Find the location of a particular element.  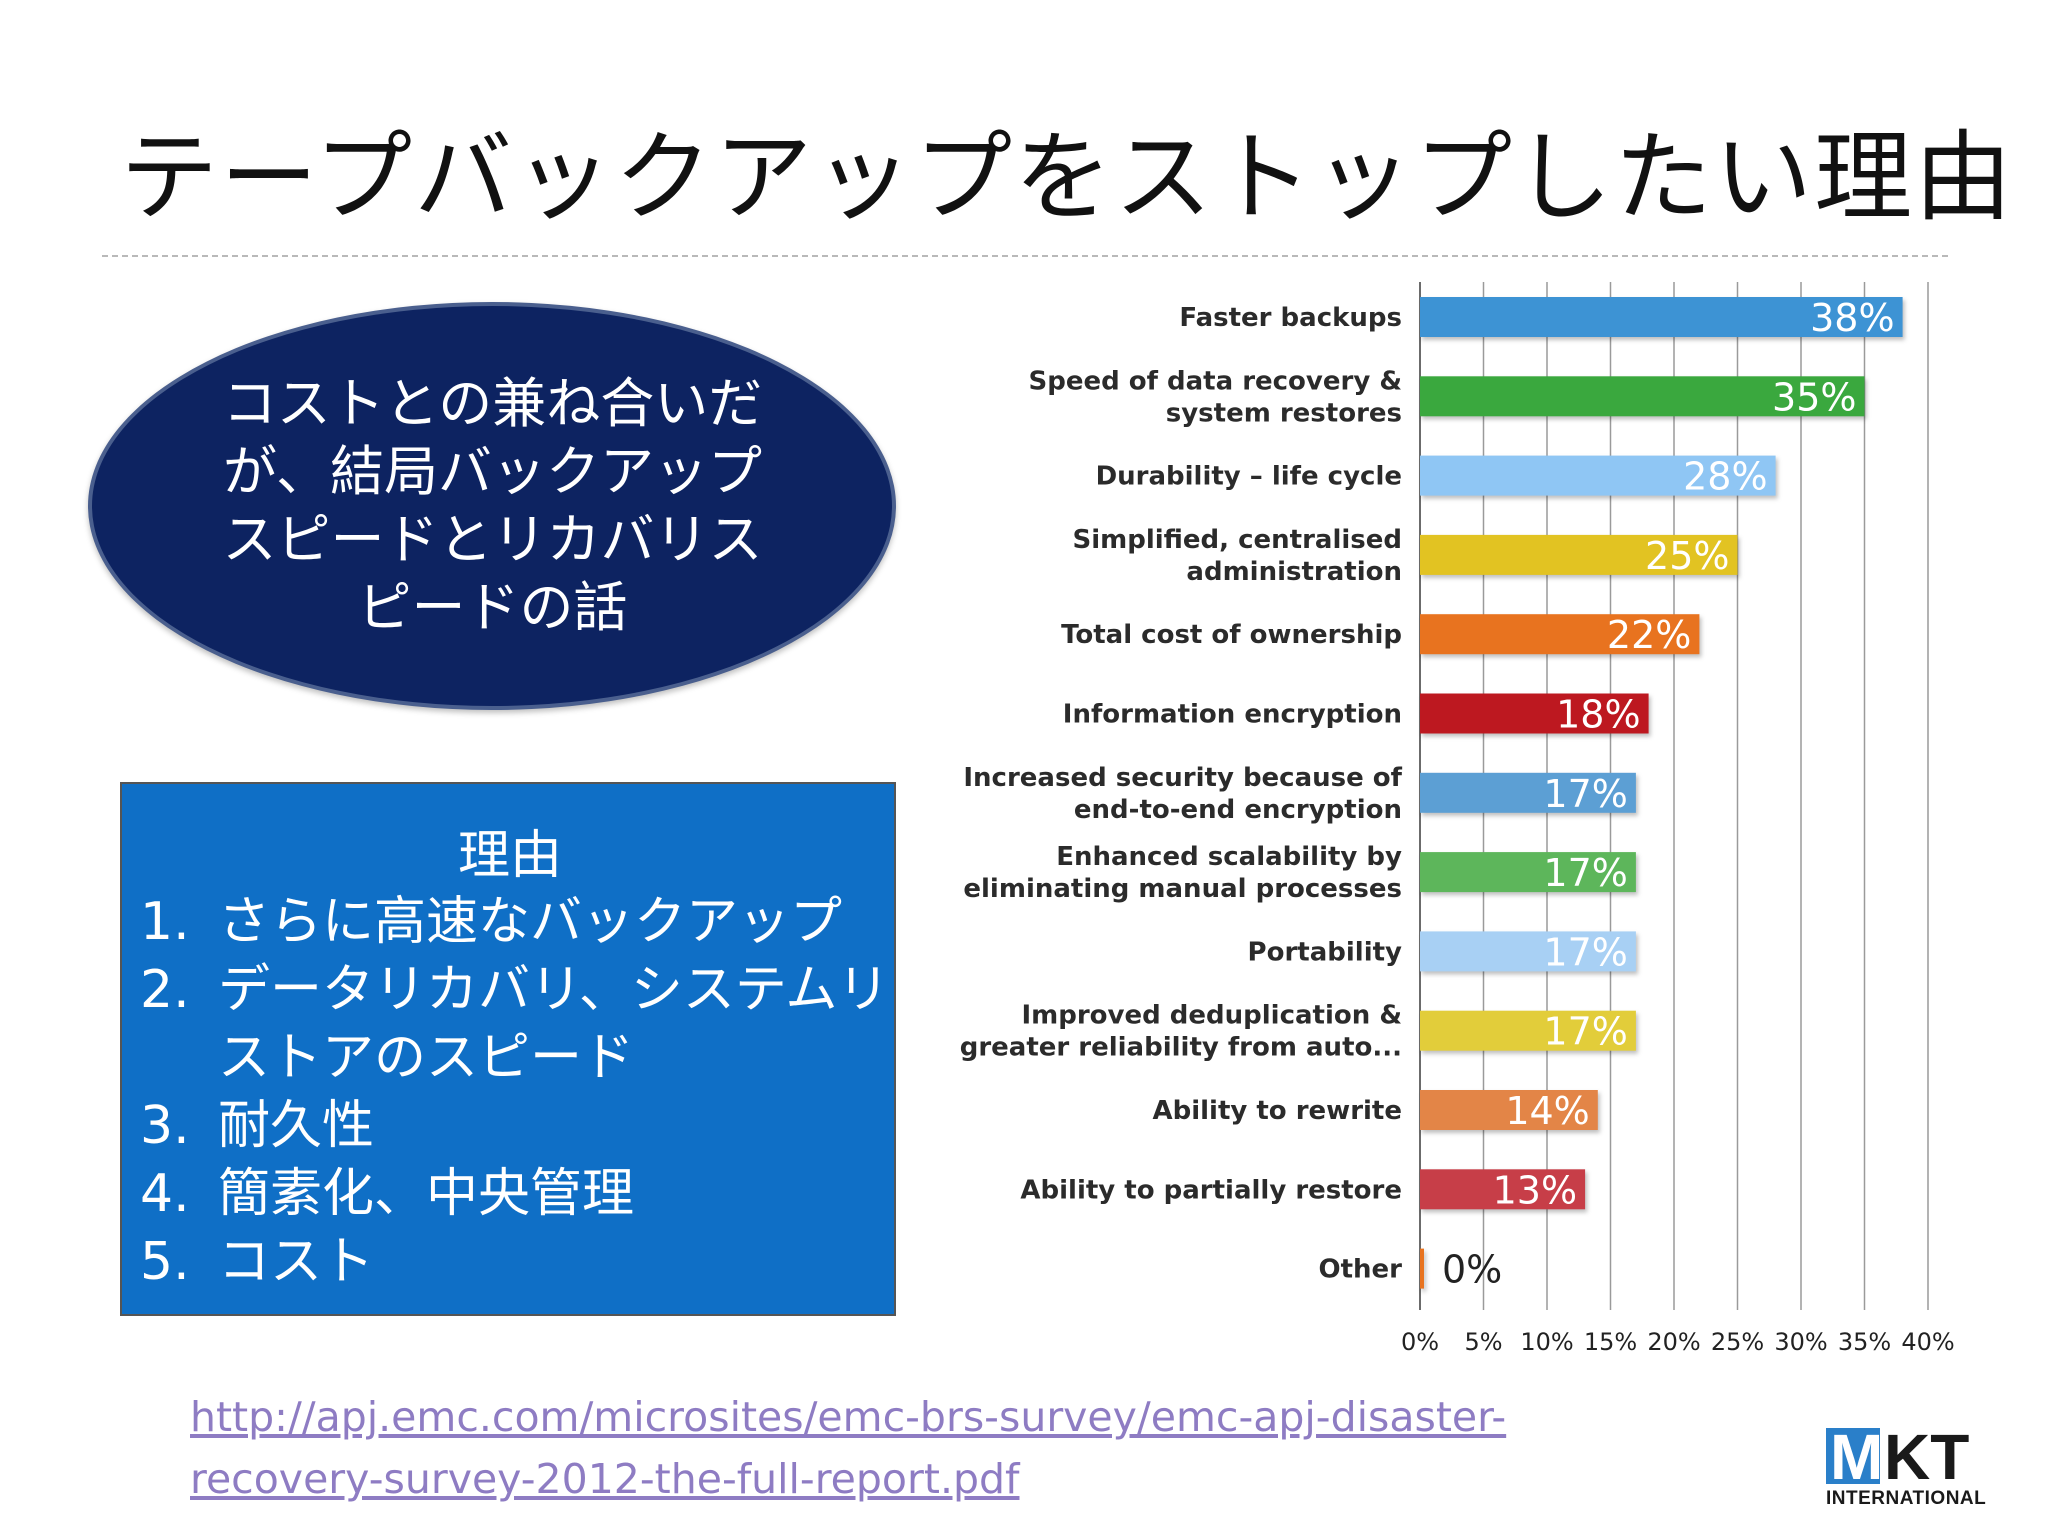

category-label: Portability is located at coordinates (1325, 952).